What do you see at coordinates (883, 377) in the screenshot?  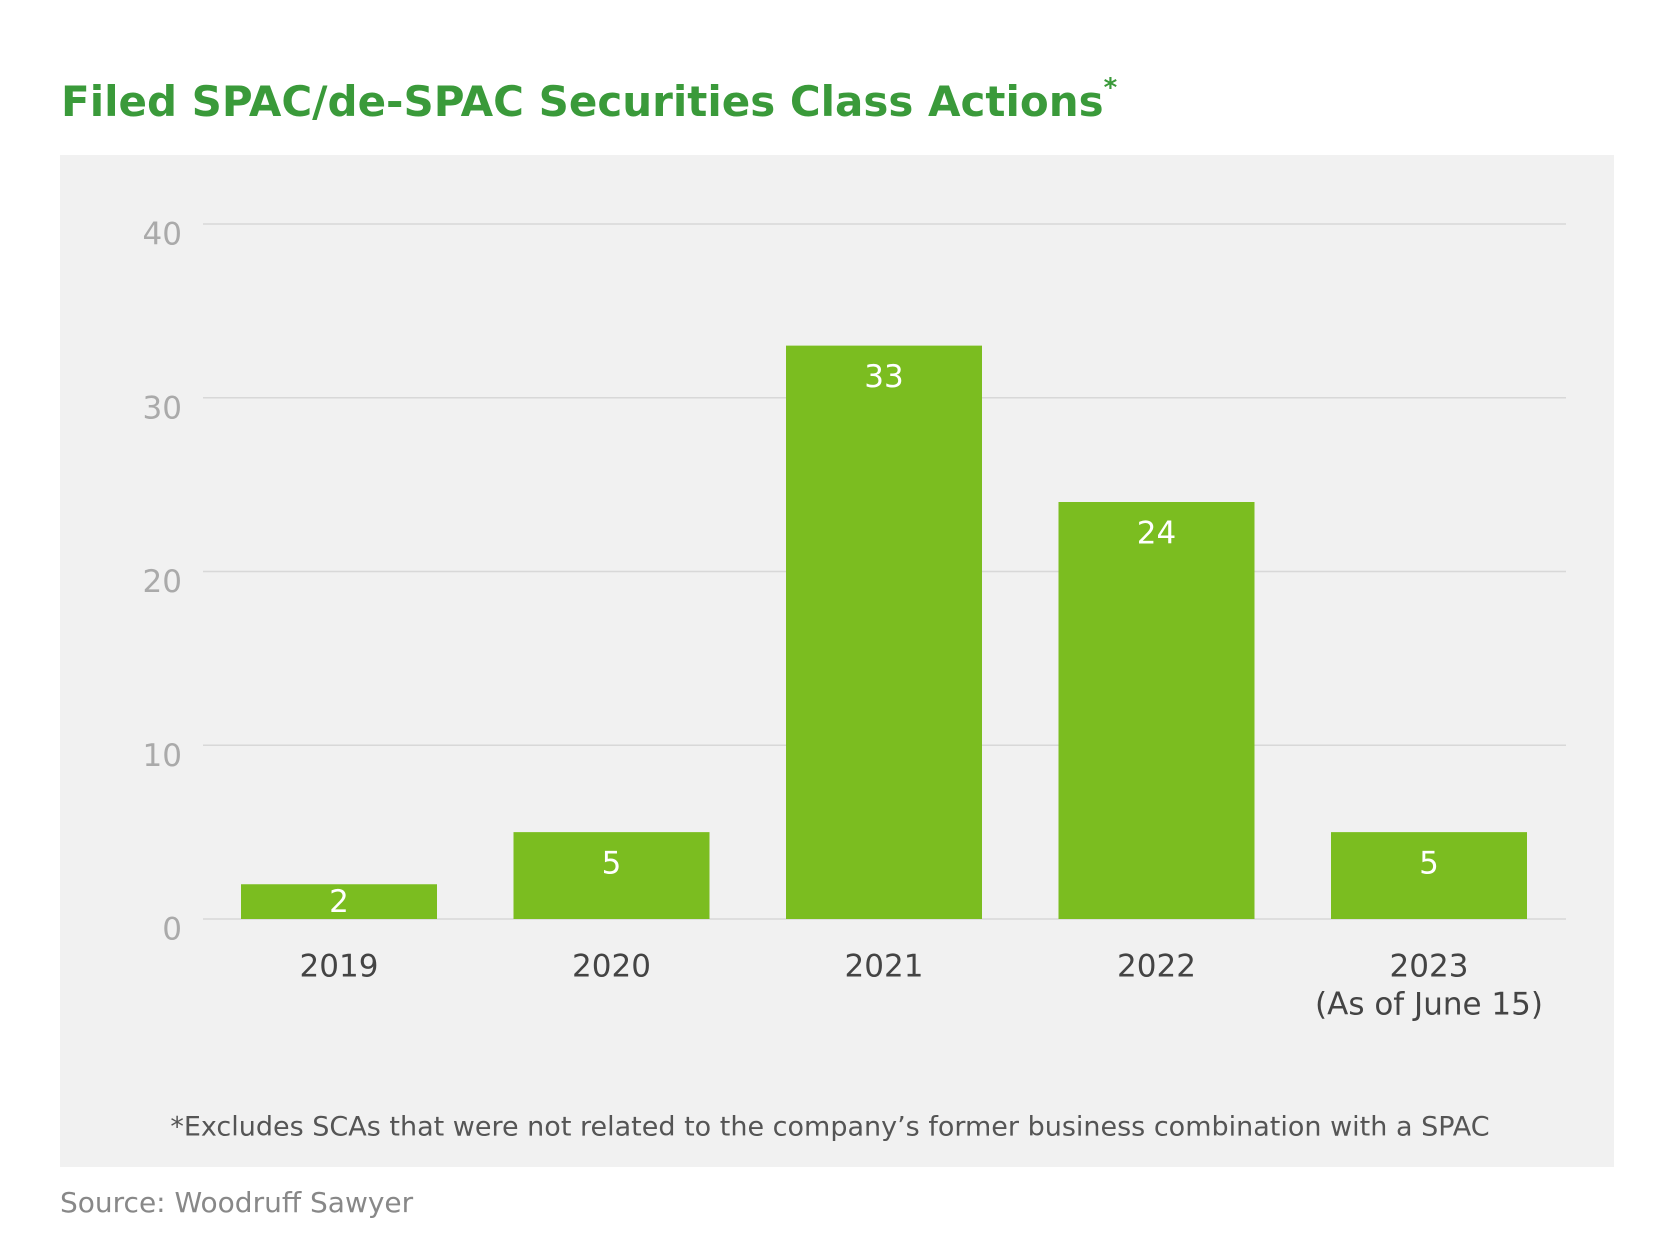 I see `value-label: 33` at bounding box center [883, 377].